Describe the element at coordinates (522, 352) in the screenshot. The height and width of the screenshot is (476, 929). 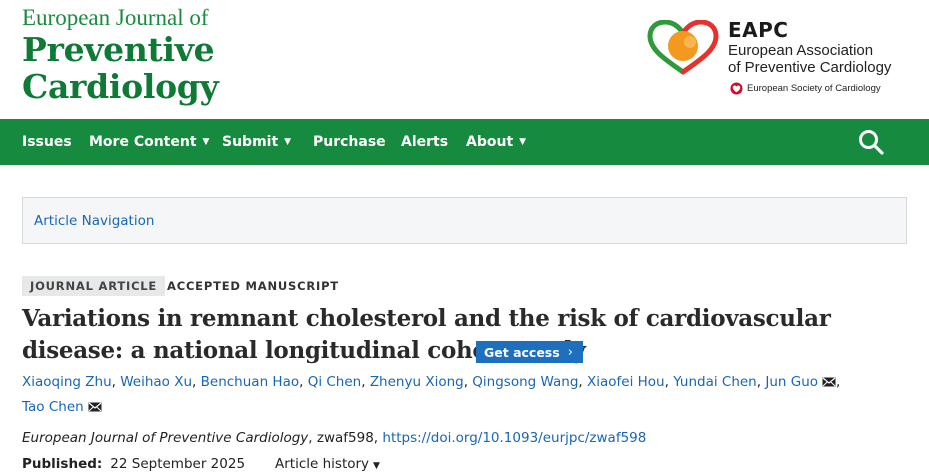
I see `get-access-label: Get access` at that location.